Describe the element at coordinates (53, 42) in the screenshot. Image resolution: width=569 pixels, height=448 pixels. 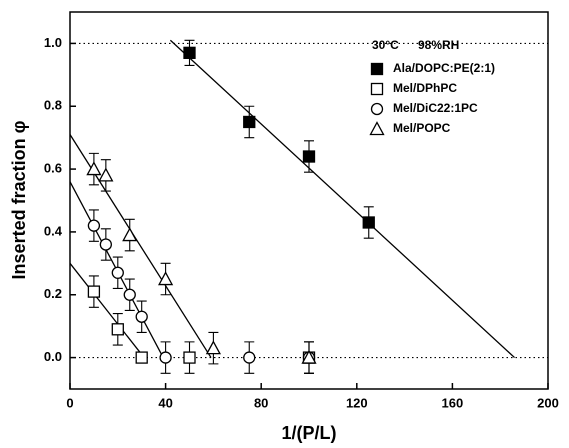
I see `y-tick-label: 1.0` at that location.